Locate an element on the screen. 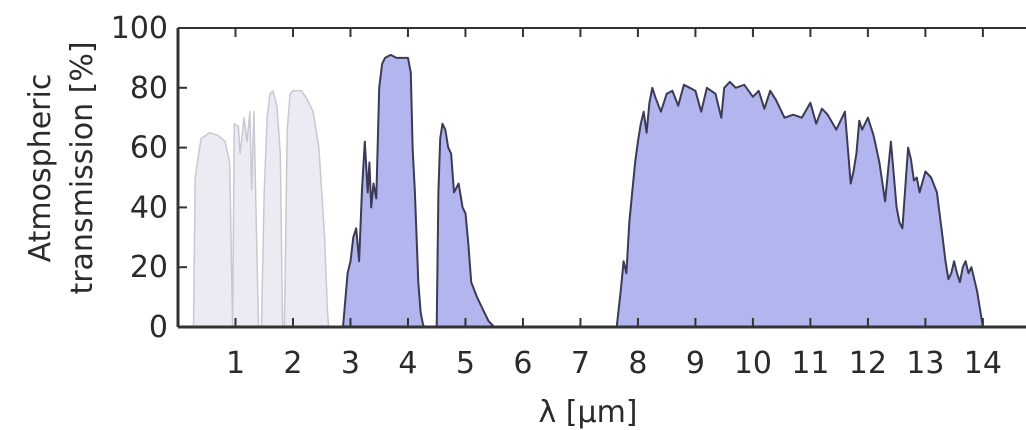 This screenshot has width=1026, height=430. x-tick-label-5: 5 is located at coordinates (465, 363).